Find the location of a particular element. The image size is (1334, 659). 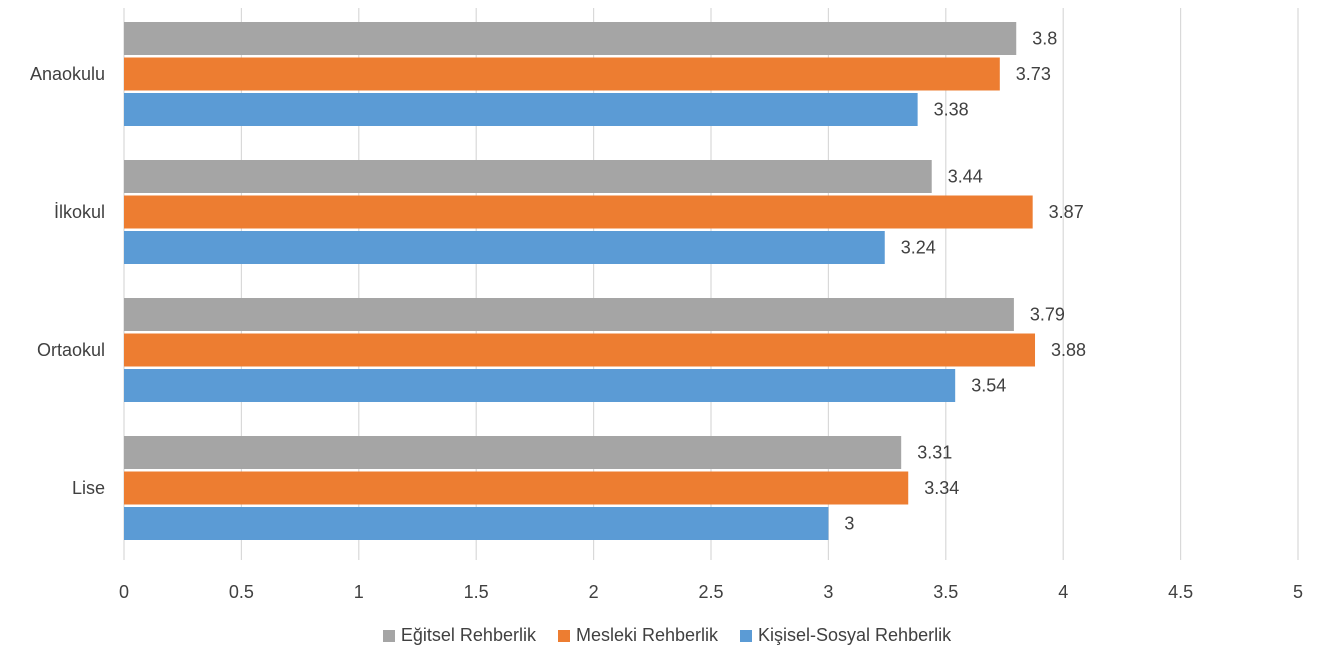

category-label: Anaokulu is located at coordinates (67, 74).